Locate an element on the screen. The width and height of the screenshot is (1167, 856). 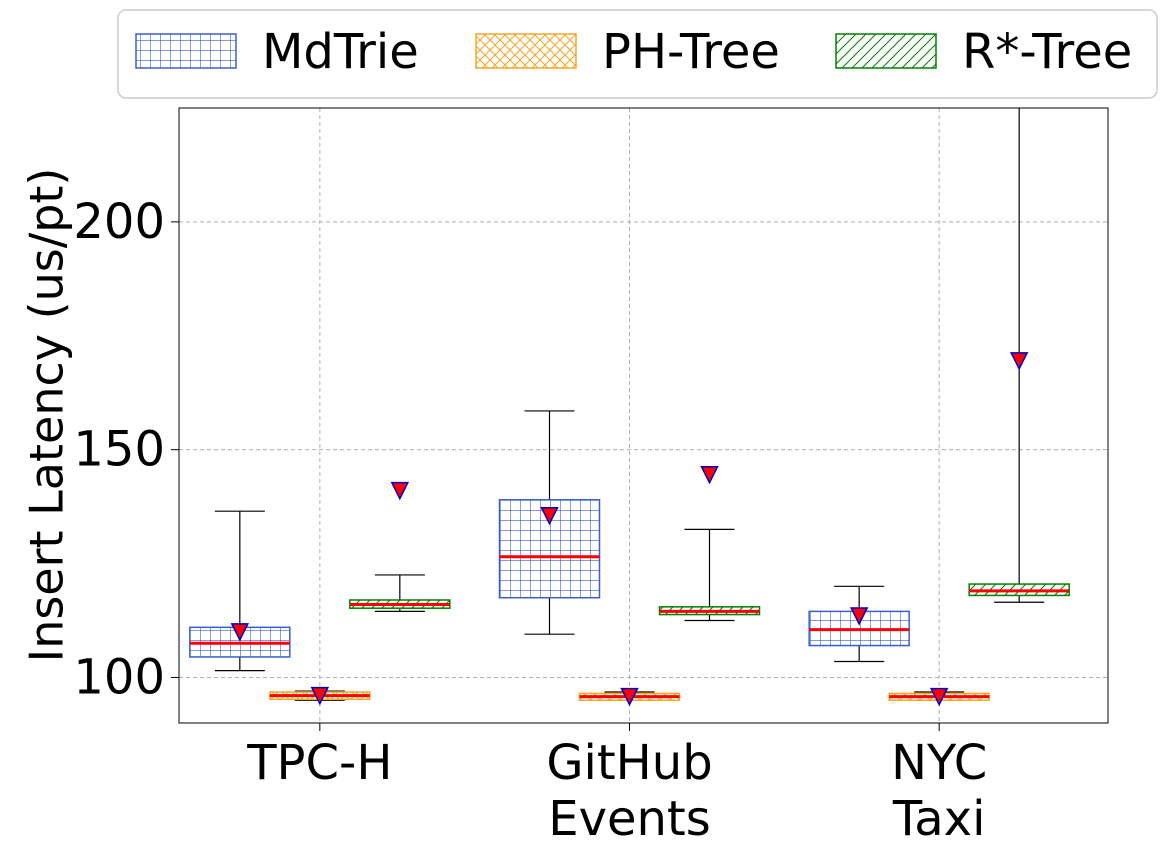
y-tick-label: 100 is located at coordinates (119, 677).